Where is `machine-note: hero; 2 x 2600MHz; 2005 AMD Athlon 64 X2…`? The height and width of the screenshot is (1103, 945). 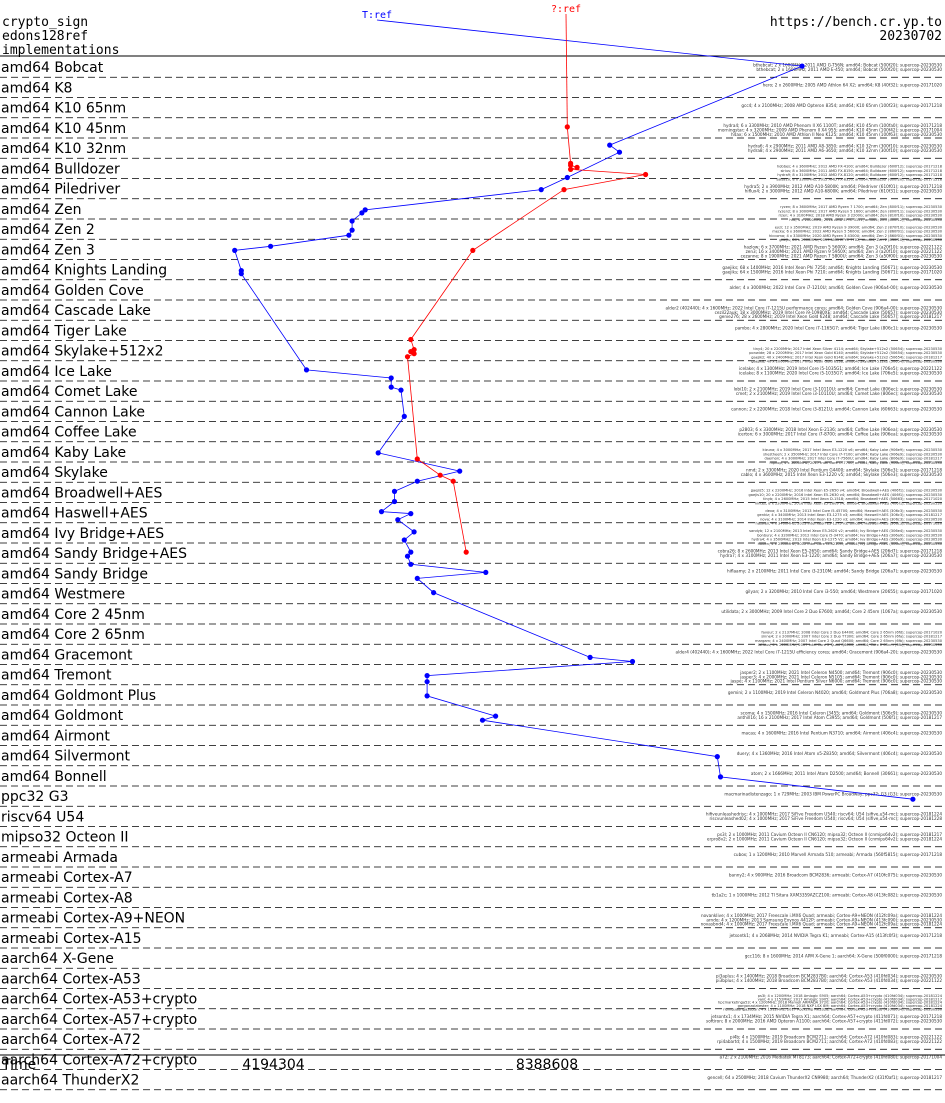 machine-note: hero; 2 x 2600MHz; 2005 AMD Athlon 64 X2… is located at coordinates (853, 85).